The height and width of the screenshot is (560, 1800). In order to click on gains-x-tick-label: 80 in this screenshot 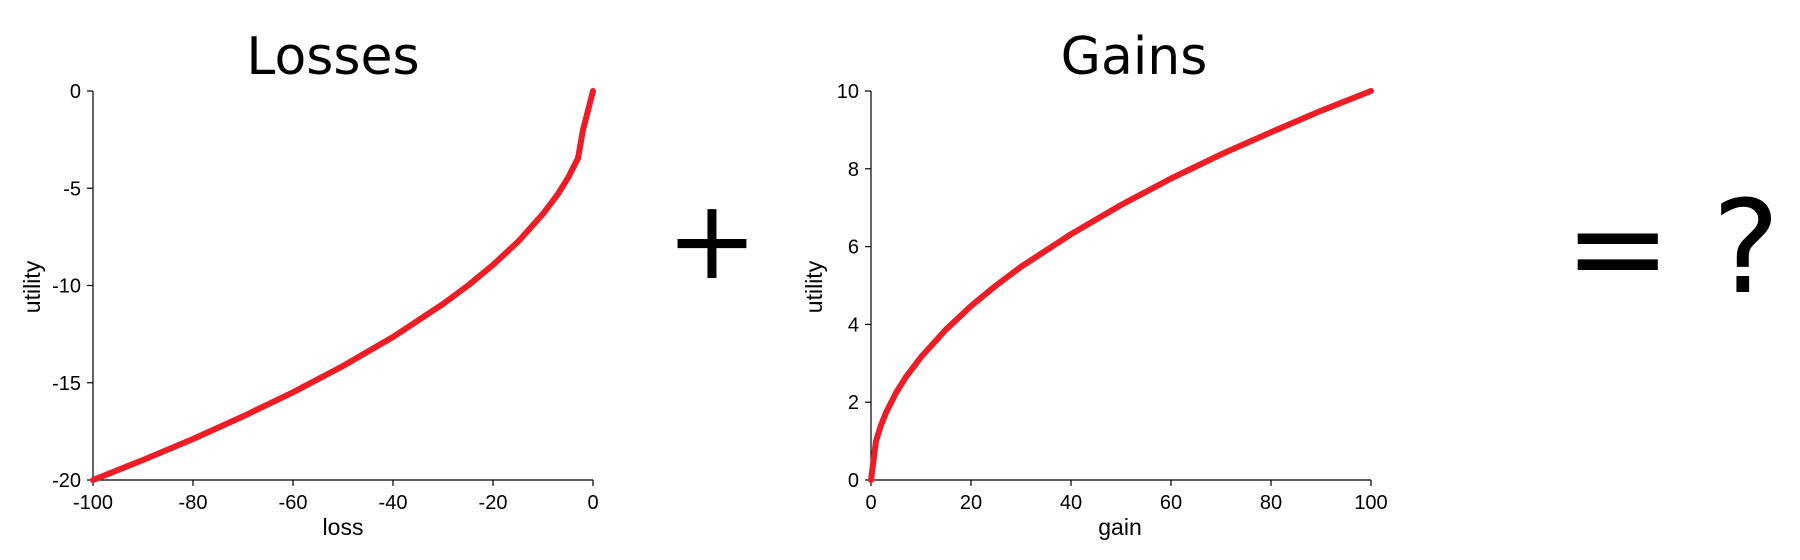, I will do `click(1271, 503)`.